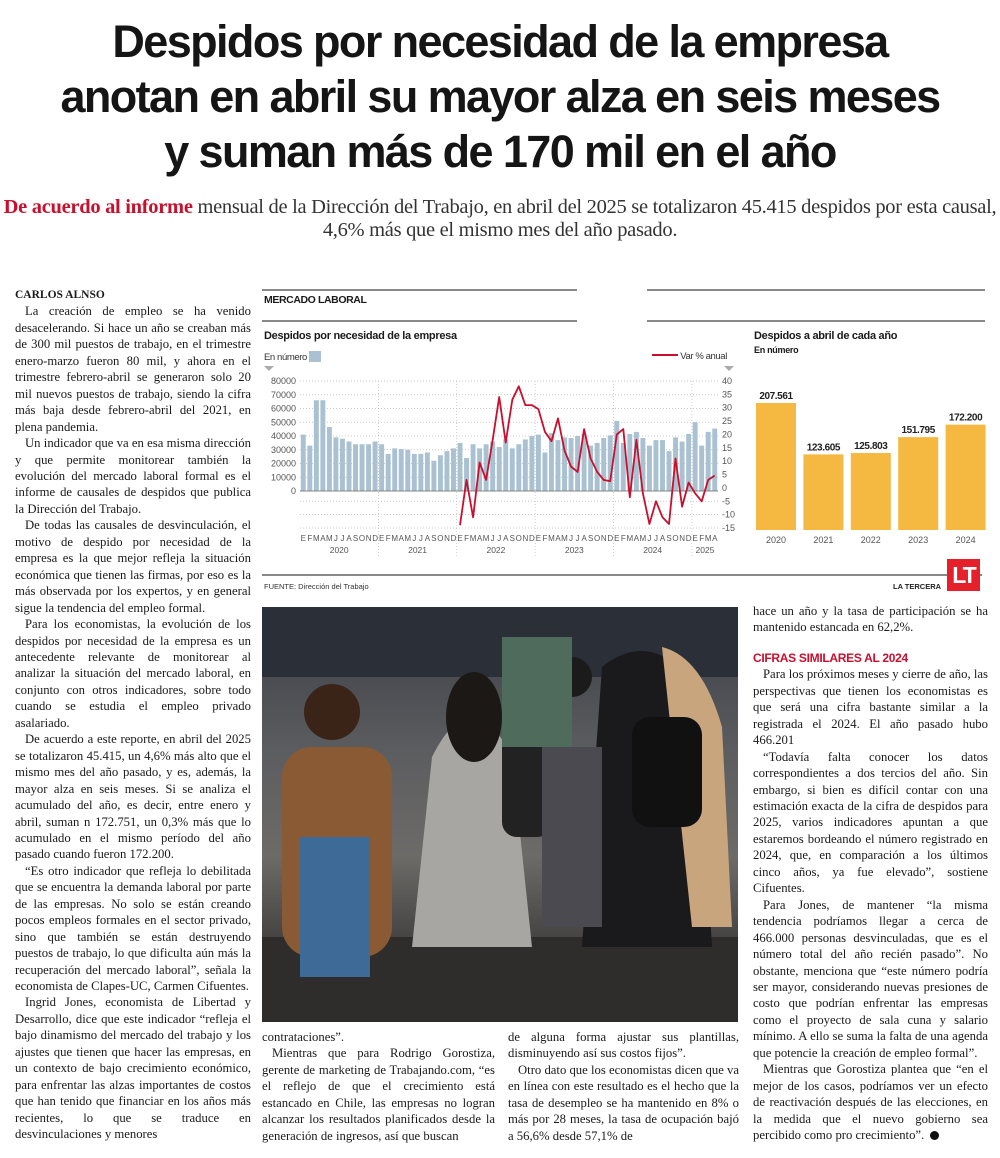 The image size is (1000, 1158). Describe the element at coordinates (293, 491) in the screenshot. I see `left-tick-label: 0` at that location.